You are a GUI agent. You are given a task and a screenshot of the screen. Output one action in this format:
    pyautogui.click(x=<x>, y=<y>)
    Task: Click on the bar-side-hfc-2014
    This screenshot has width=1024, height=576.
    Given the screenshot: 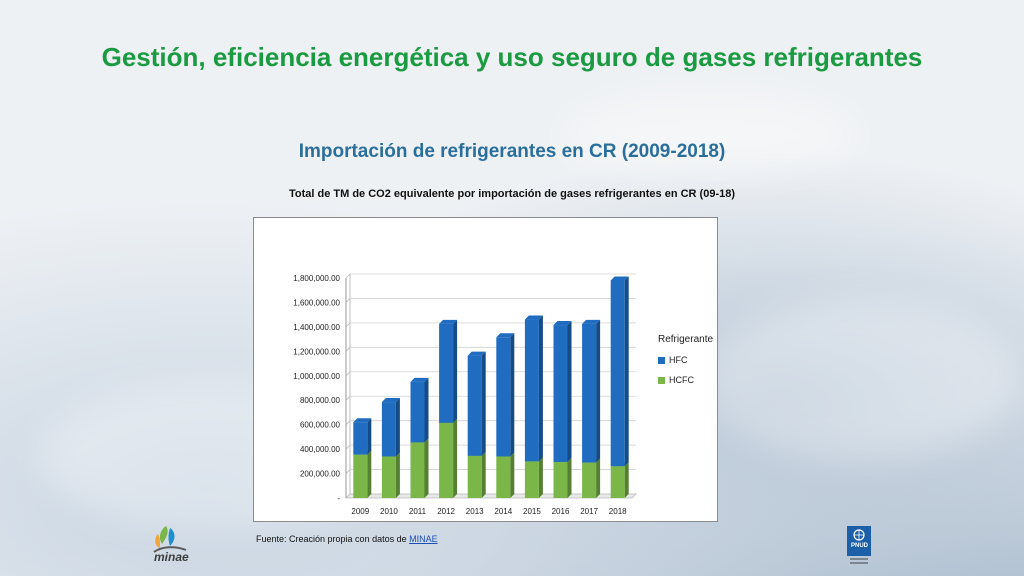 What is the action you would take?
    pyautogui.click(x=512, y=395)
    